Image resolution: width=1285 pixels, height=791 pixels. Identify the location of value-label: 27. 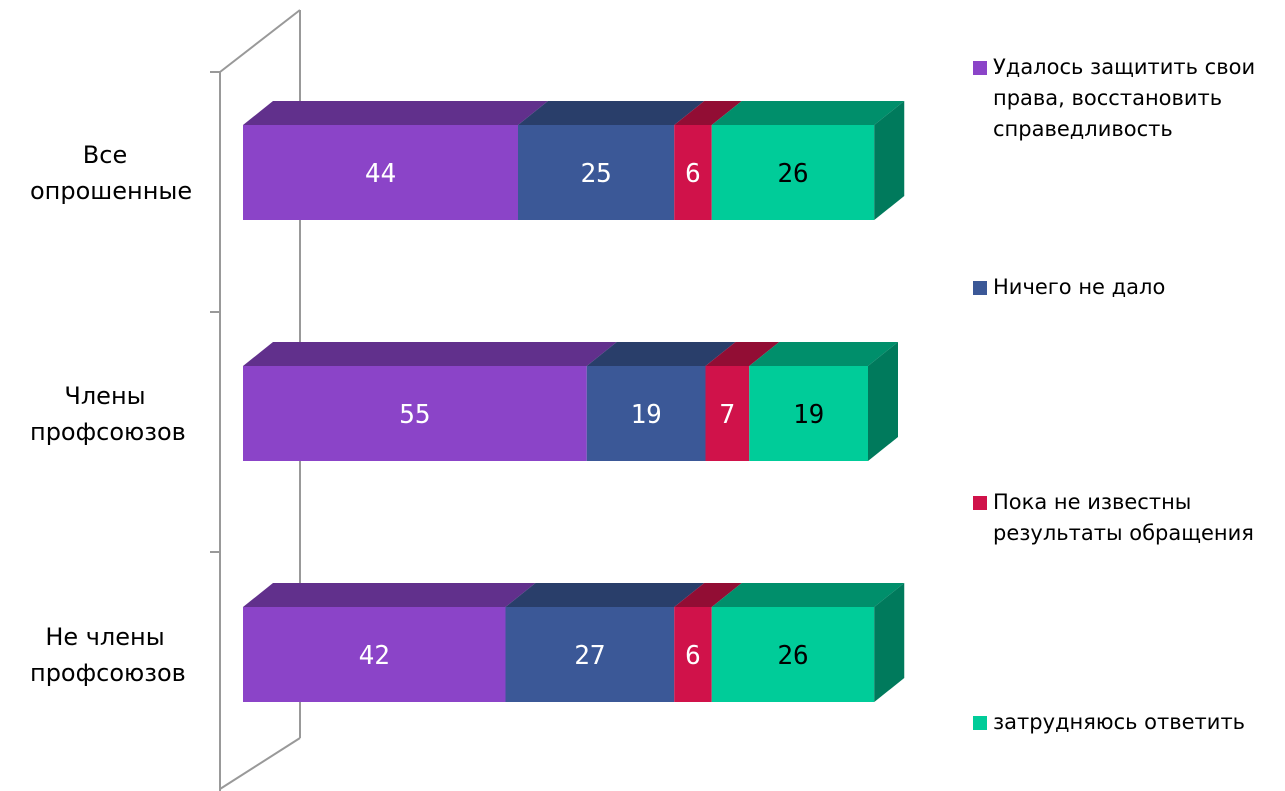
(589, 656).